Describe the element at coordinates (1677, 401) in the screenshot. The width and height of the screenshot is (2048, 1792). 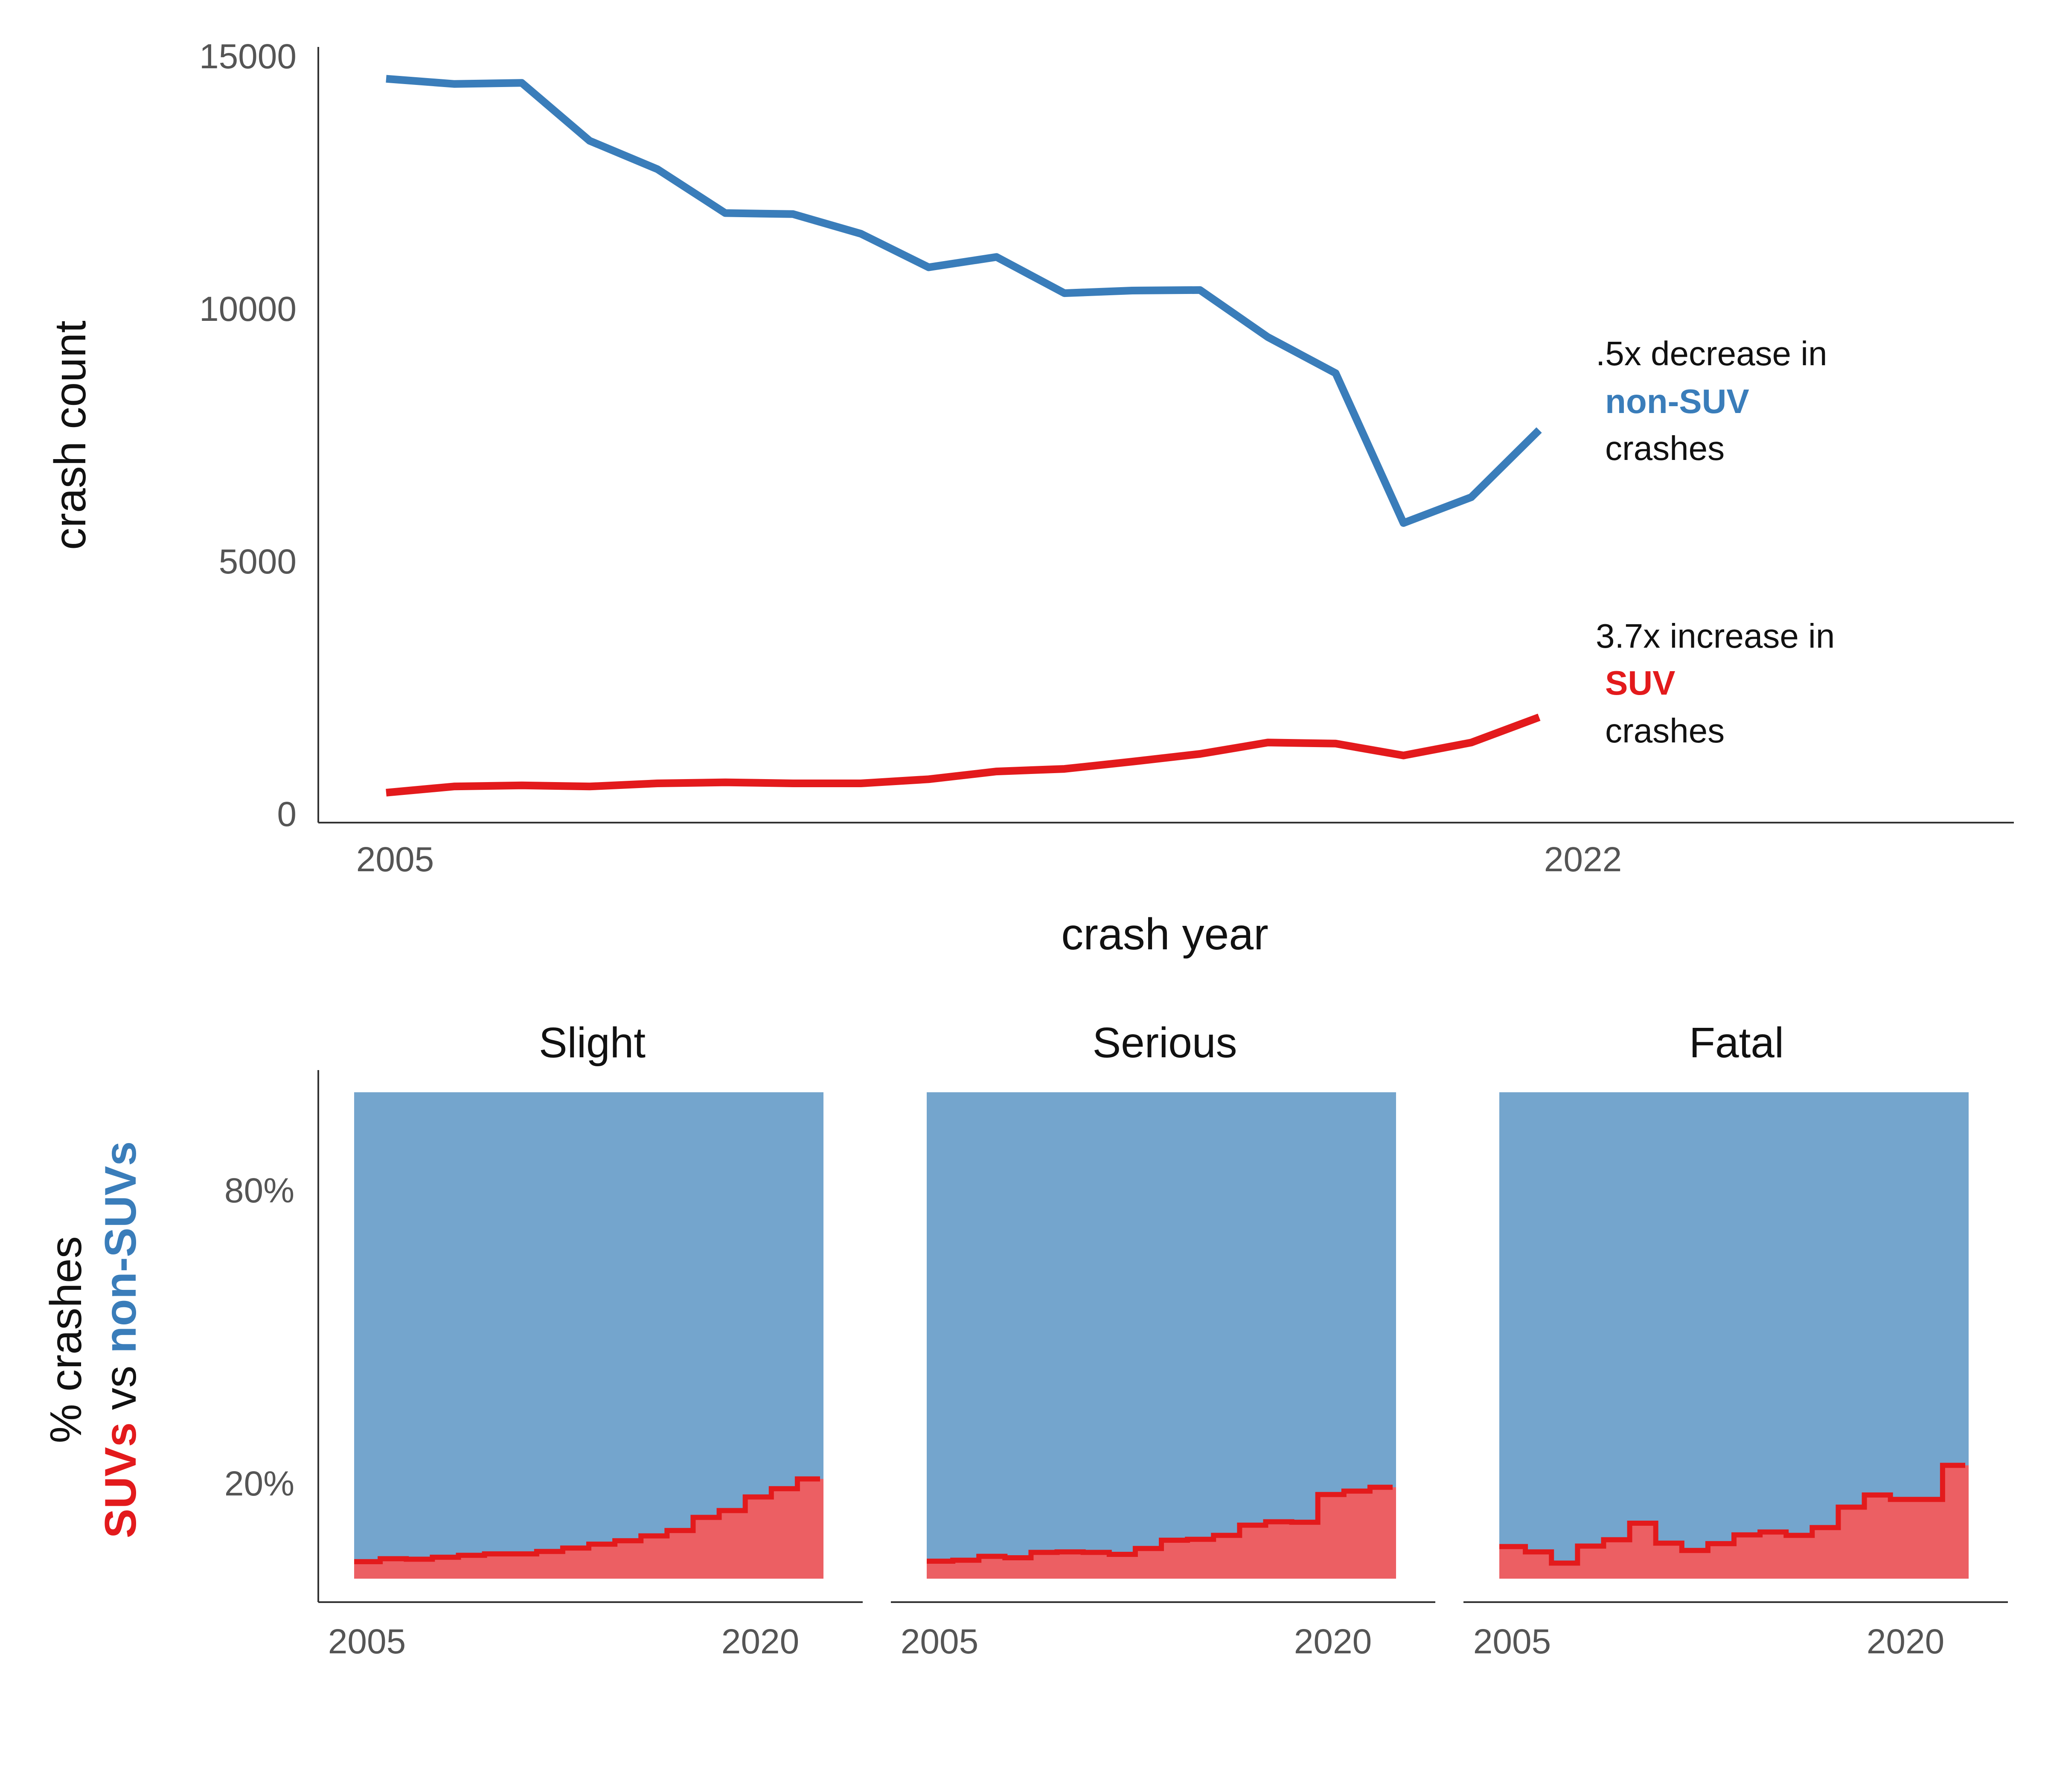
I see `non-suv-annotation-highlight: non-SUV` at that location.